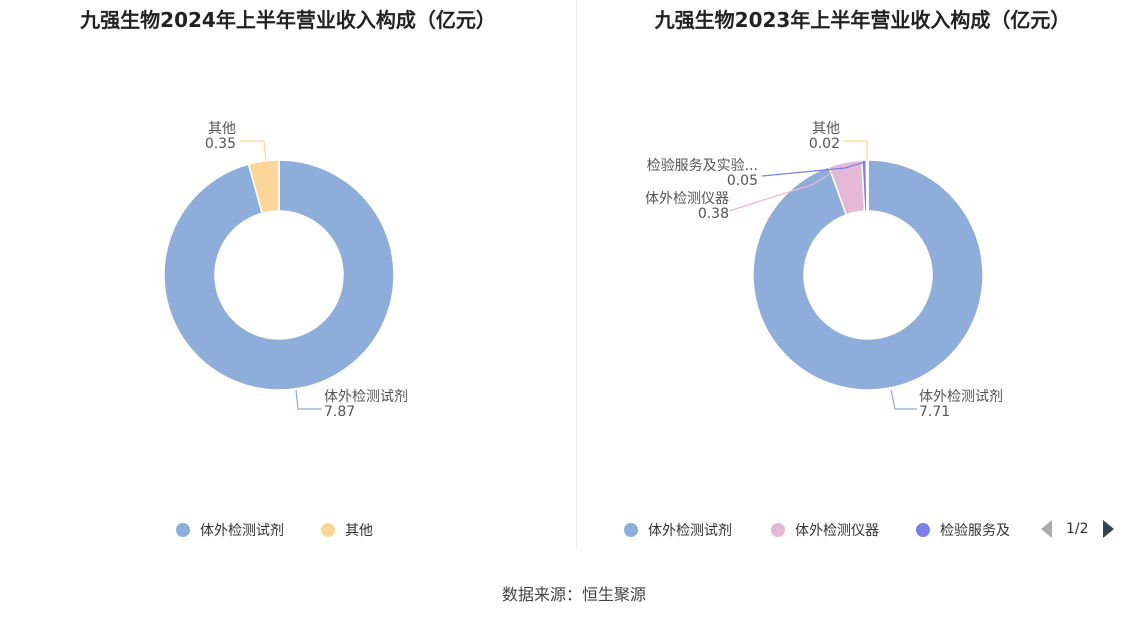 The image size is (1148, 619). I want to click on slice-value: 7.71, so click(934, 412).